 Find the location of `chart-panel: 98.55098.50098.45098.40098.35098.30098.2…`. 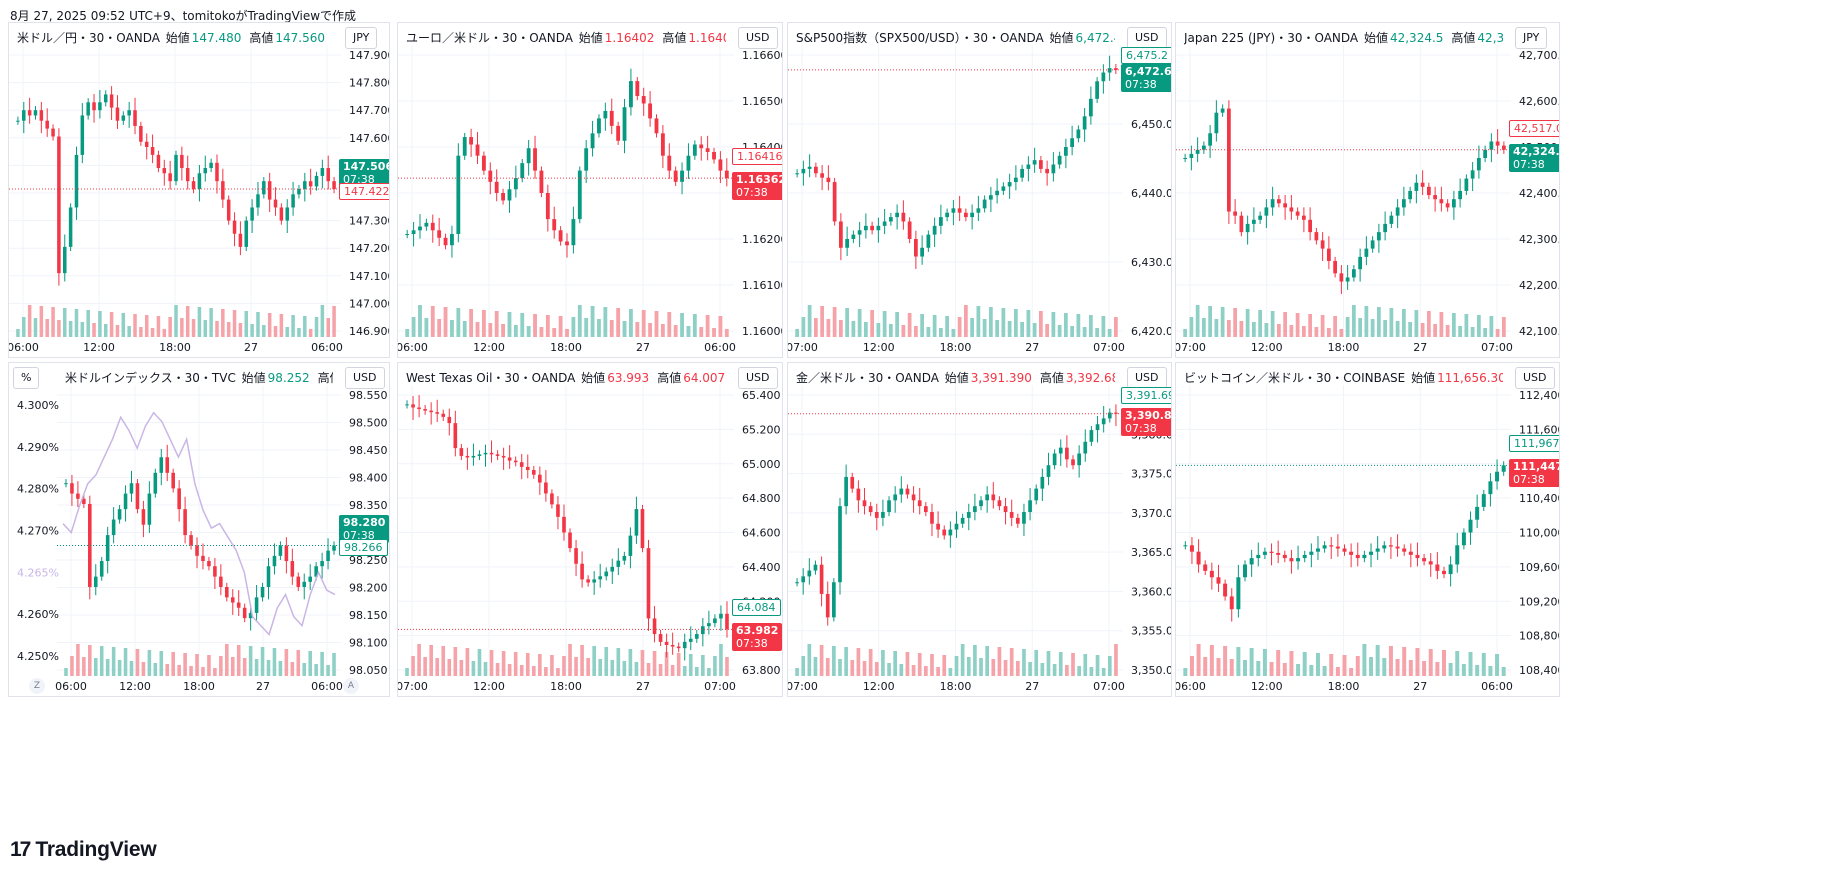

chart-panel: 98.55098.50098.45098.40098.35098.30098.2… is located at coordinates (199, 529).